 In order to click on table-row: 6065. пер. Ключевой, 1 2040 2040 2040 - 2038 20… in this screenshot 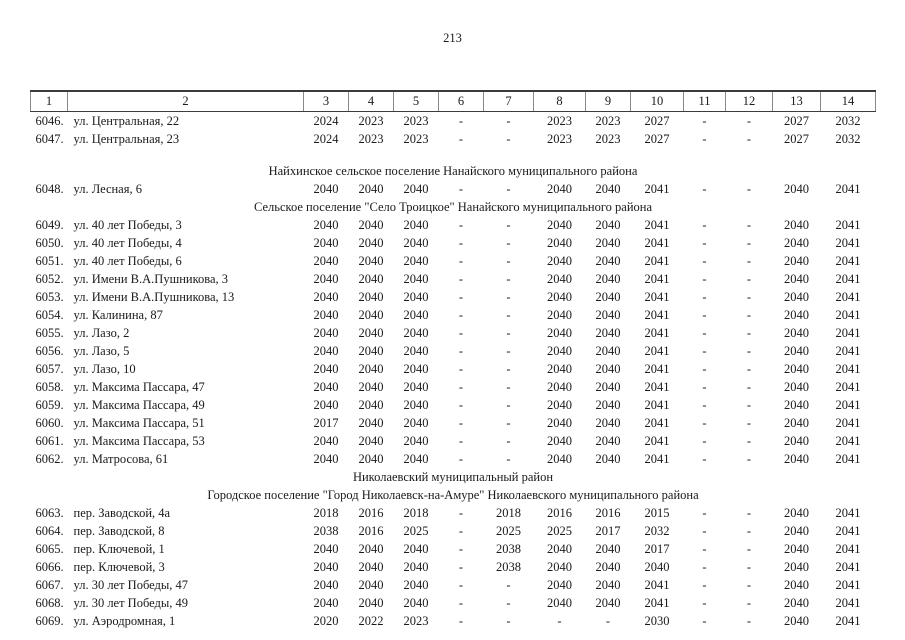, I will do `click(453, 549)`.